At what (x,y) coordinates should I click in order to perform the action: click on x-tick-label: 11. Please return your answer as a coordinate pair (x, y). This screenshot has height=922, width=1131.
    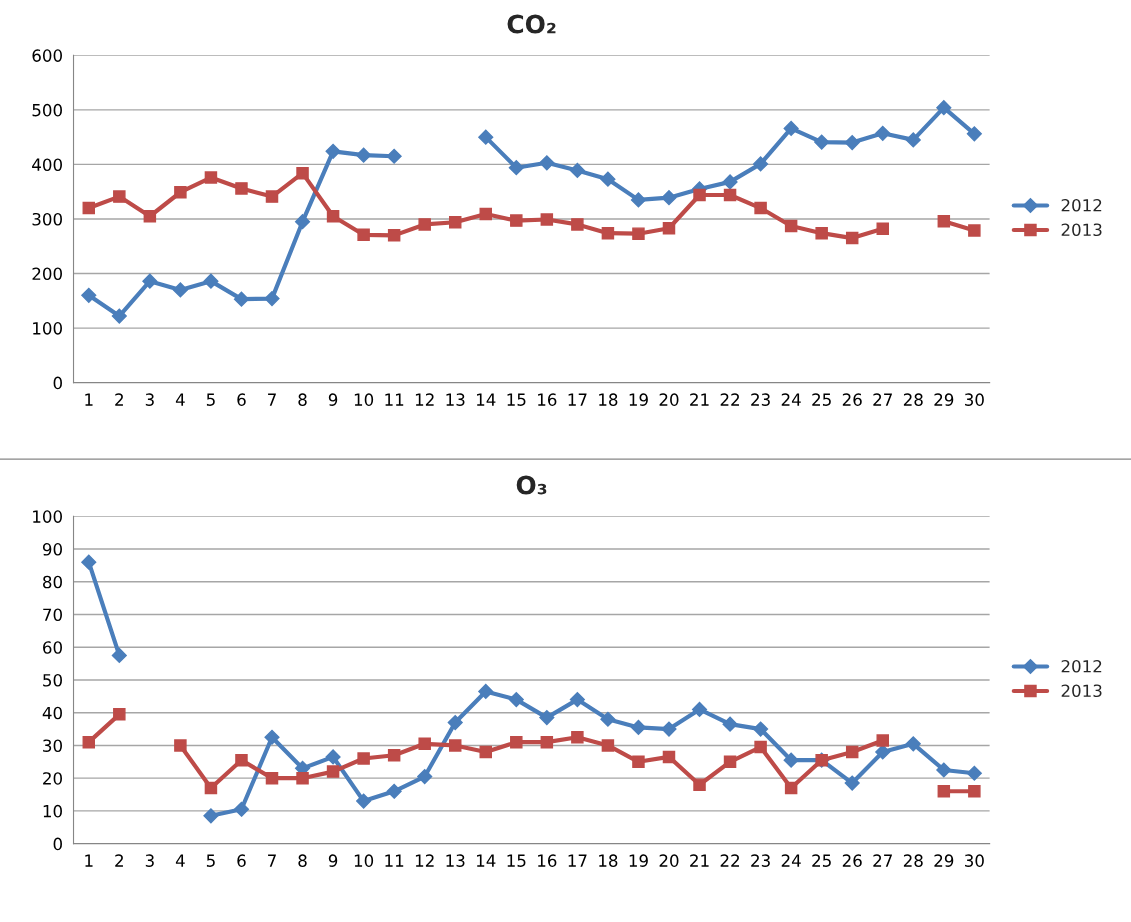
    Looking at the image, I should click on (394, 860).